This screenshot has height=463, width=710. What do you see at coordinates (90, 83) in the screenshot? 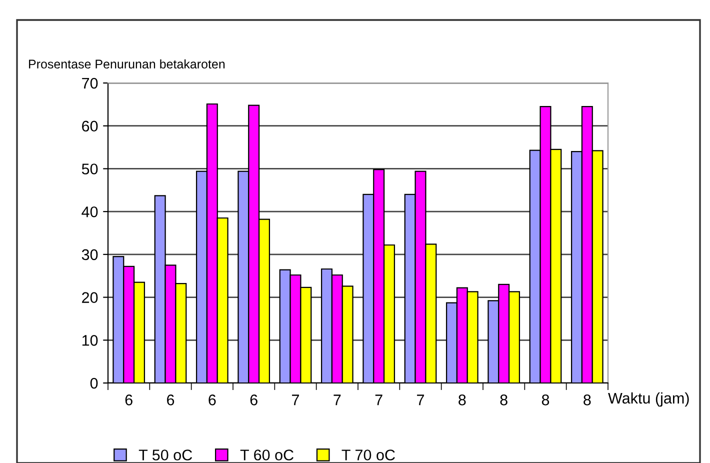
I see `y-tick-label: 70` at bounding box center [90, 83].